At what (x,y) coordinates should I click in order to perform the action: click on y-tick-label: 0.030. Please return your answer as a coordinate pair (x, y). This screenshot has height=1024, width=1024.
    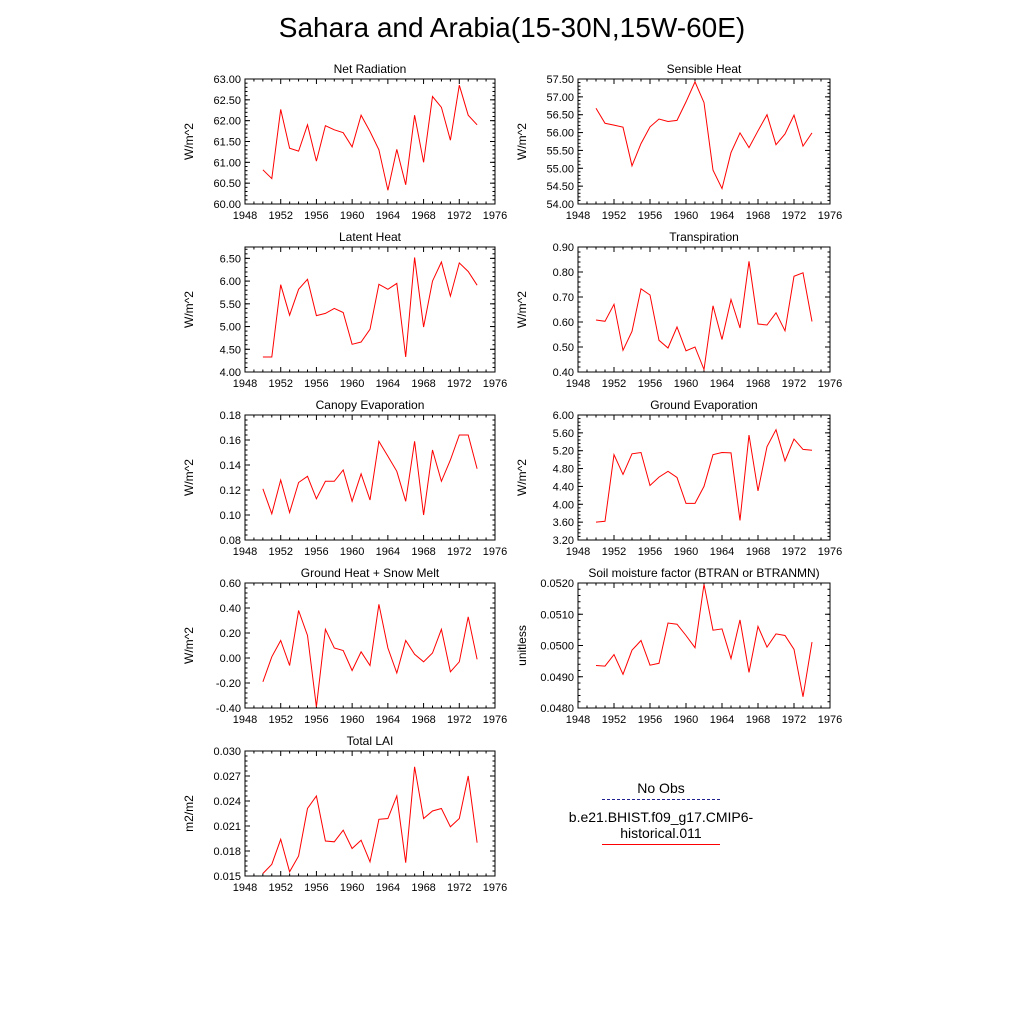
    Looking at the image, I should click on (227, 752).